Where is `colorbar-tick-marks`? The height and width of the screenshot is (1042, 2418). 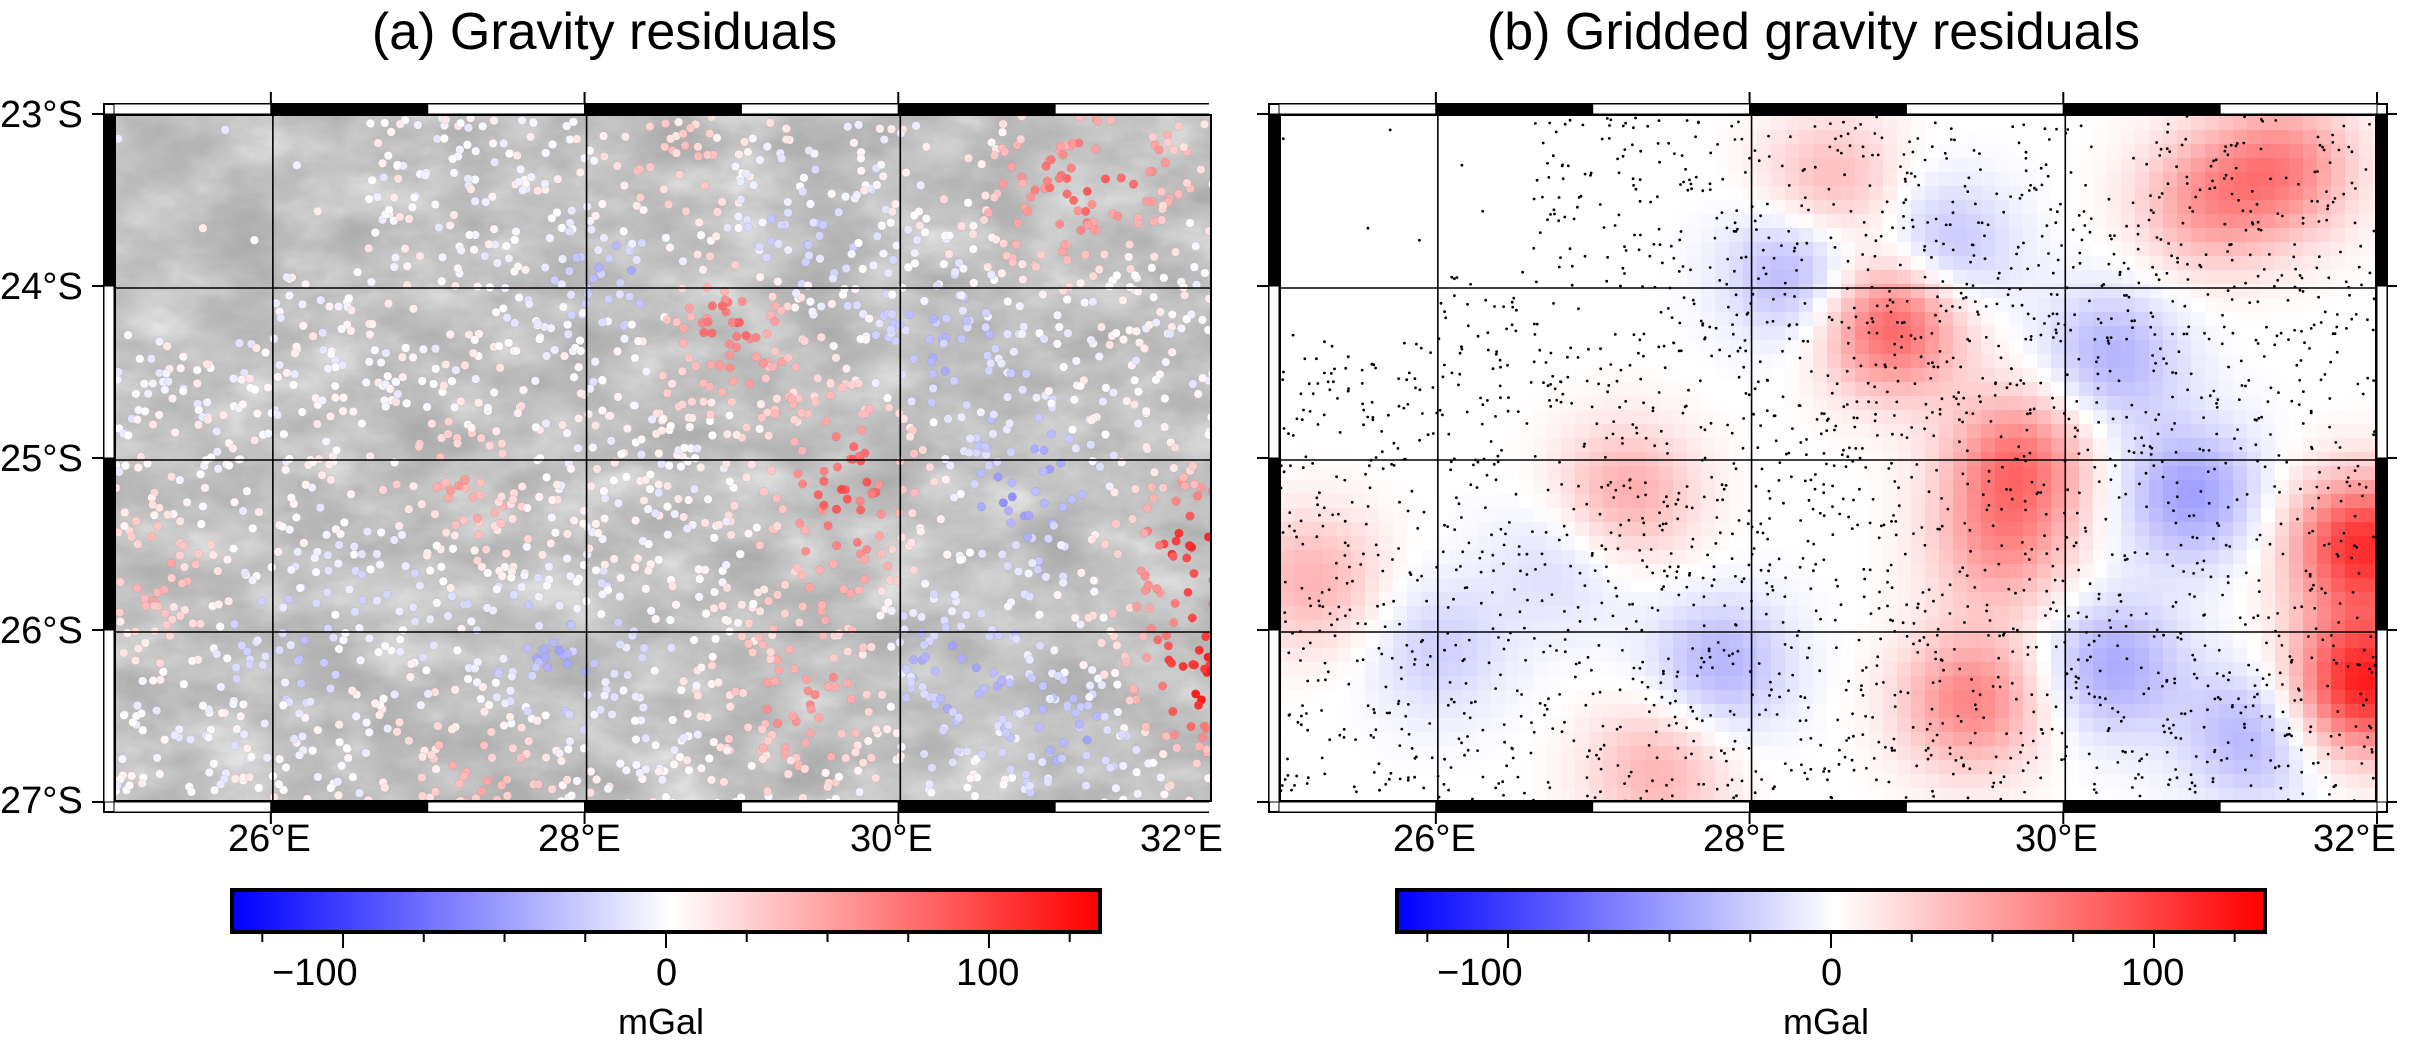
colorbar-tick-marks is located at coordinates (666, 941).